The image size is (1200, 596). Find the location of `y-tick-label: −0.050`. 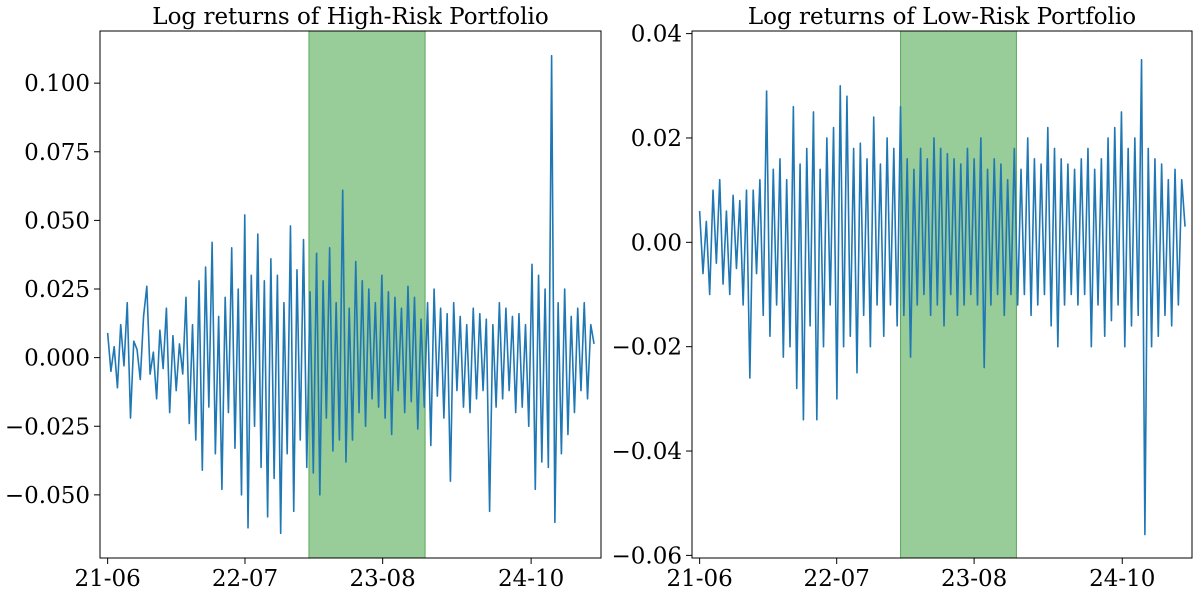

y-tick-label: −0.050 is located at coordinates (47, 496).